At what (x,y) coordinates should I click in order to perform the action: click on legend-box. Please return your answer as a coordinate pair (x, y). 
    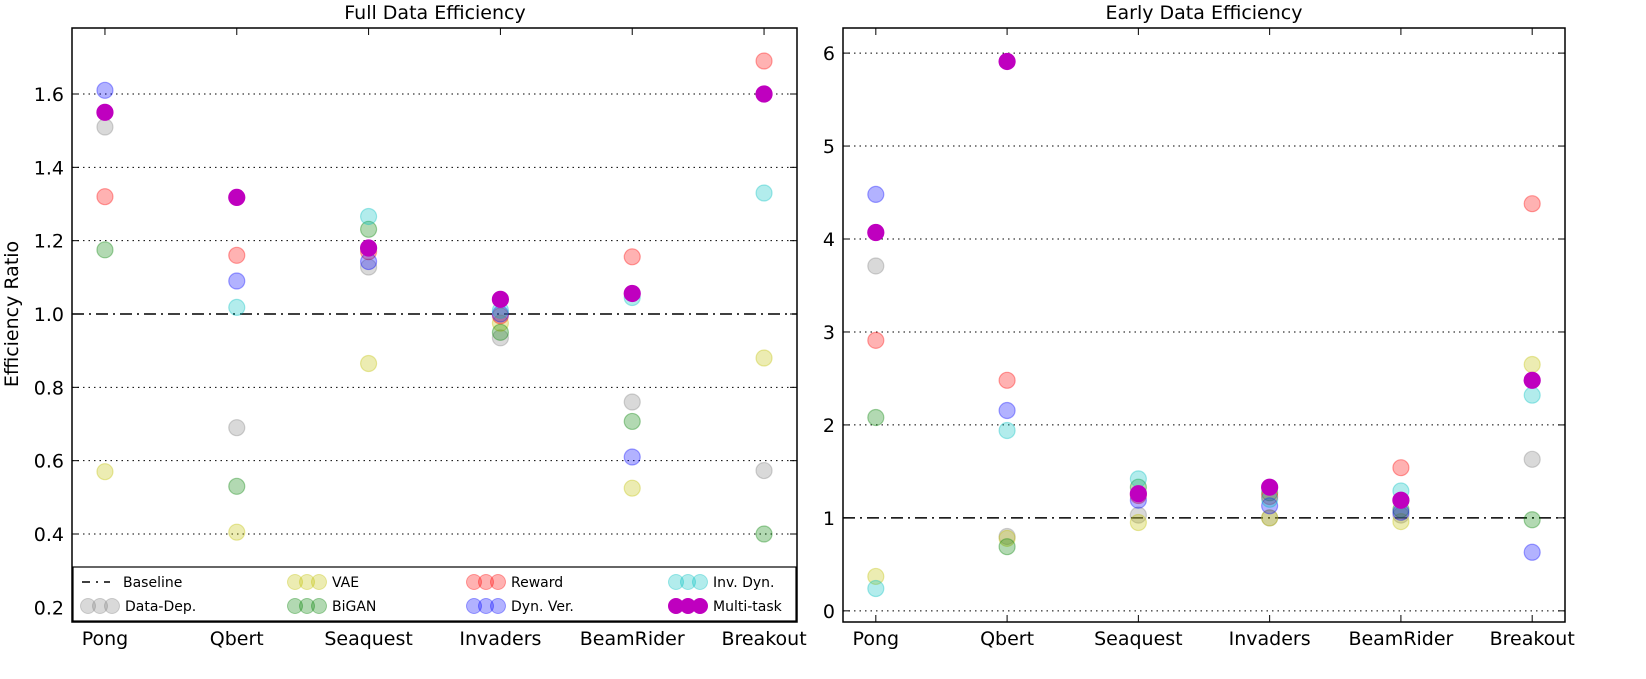
    Looking at the image, I should click on (434, 594).